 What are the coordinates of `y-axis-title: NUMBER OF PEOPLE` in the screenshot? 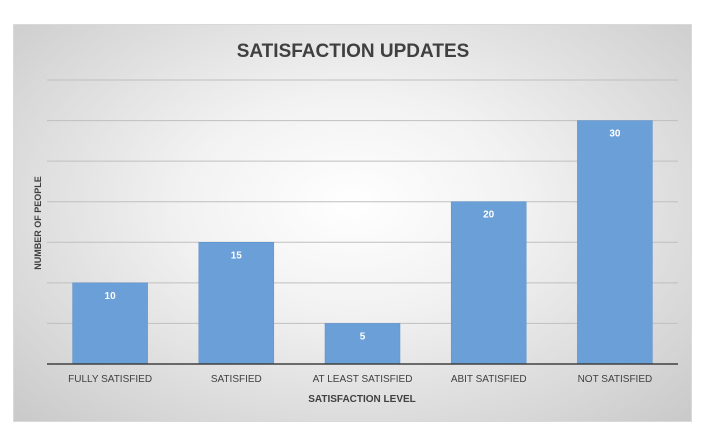 It's located at (38, 223).